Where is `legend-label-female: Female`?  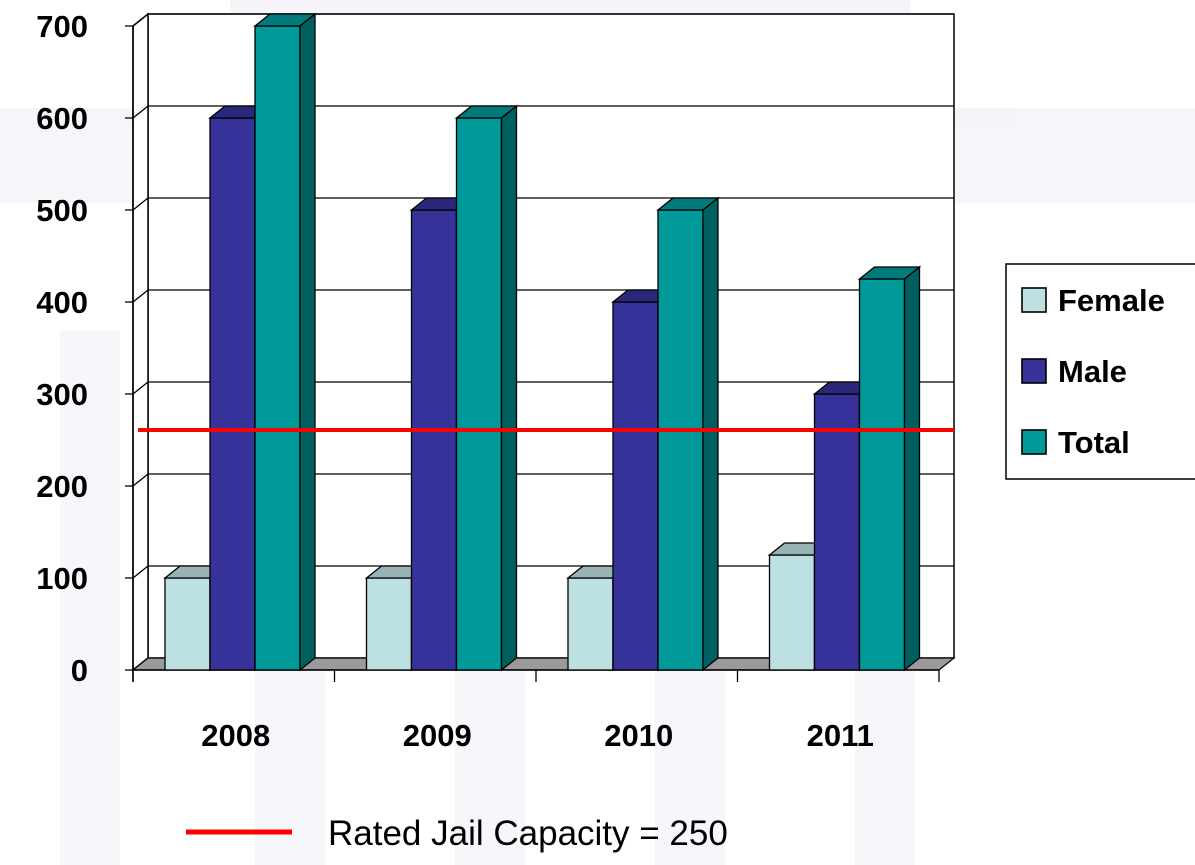
legend-label-female: Female is located at coordinates (1111, 300).